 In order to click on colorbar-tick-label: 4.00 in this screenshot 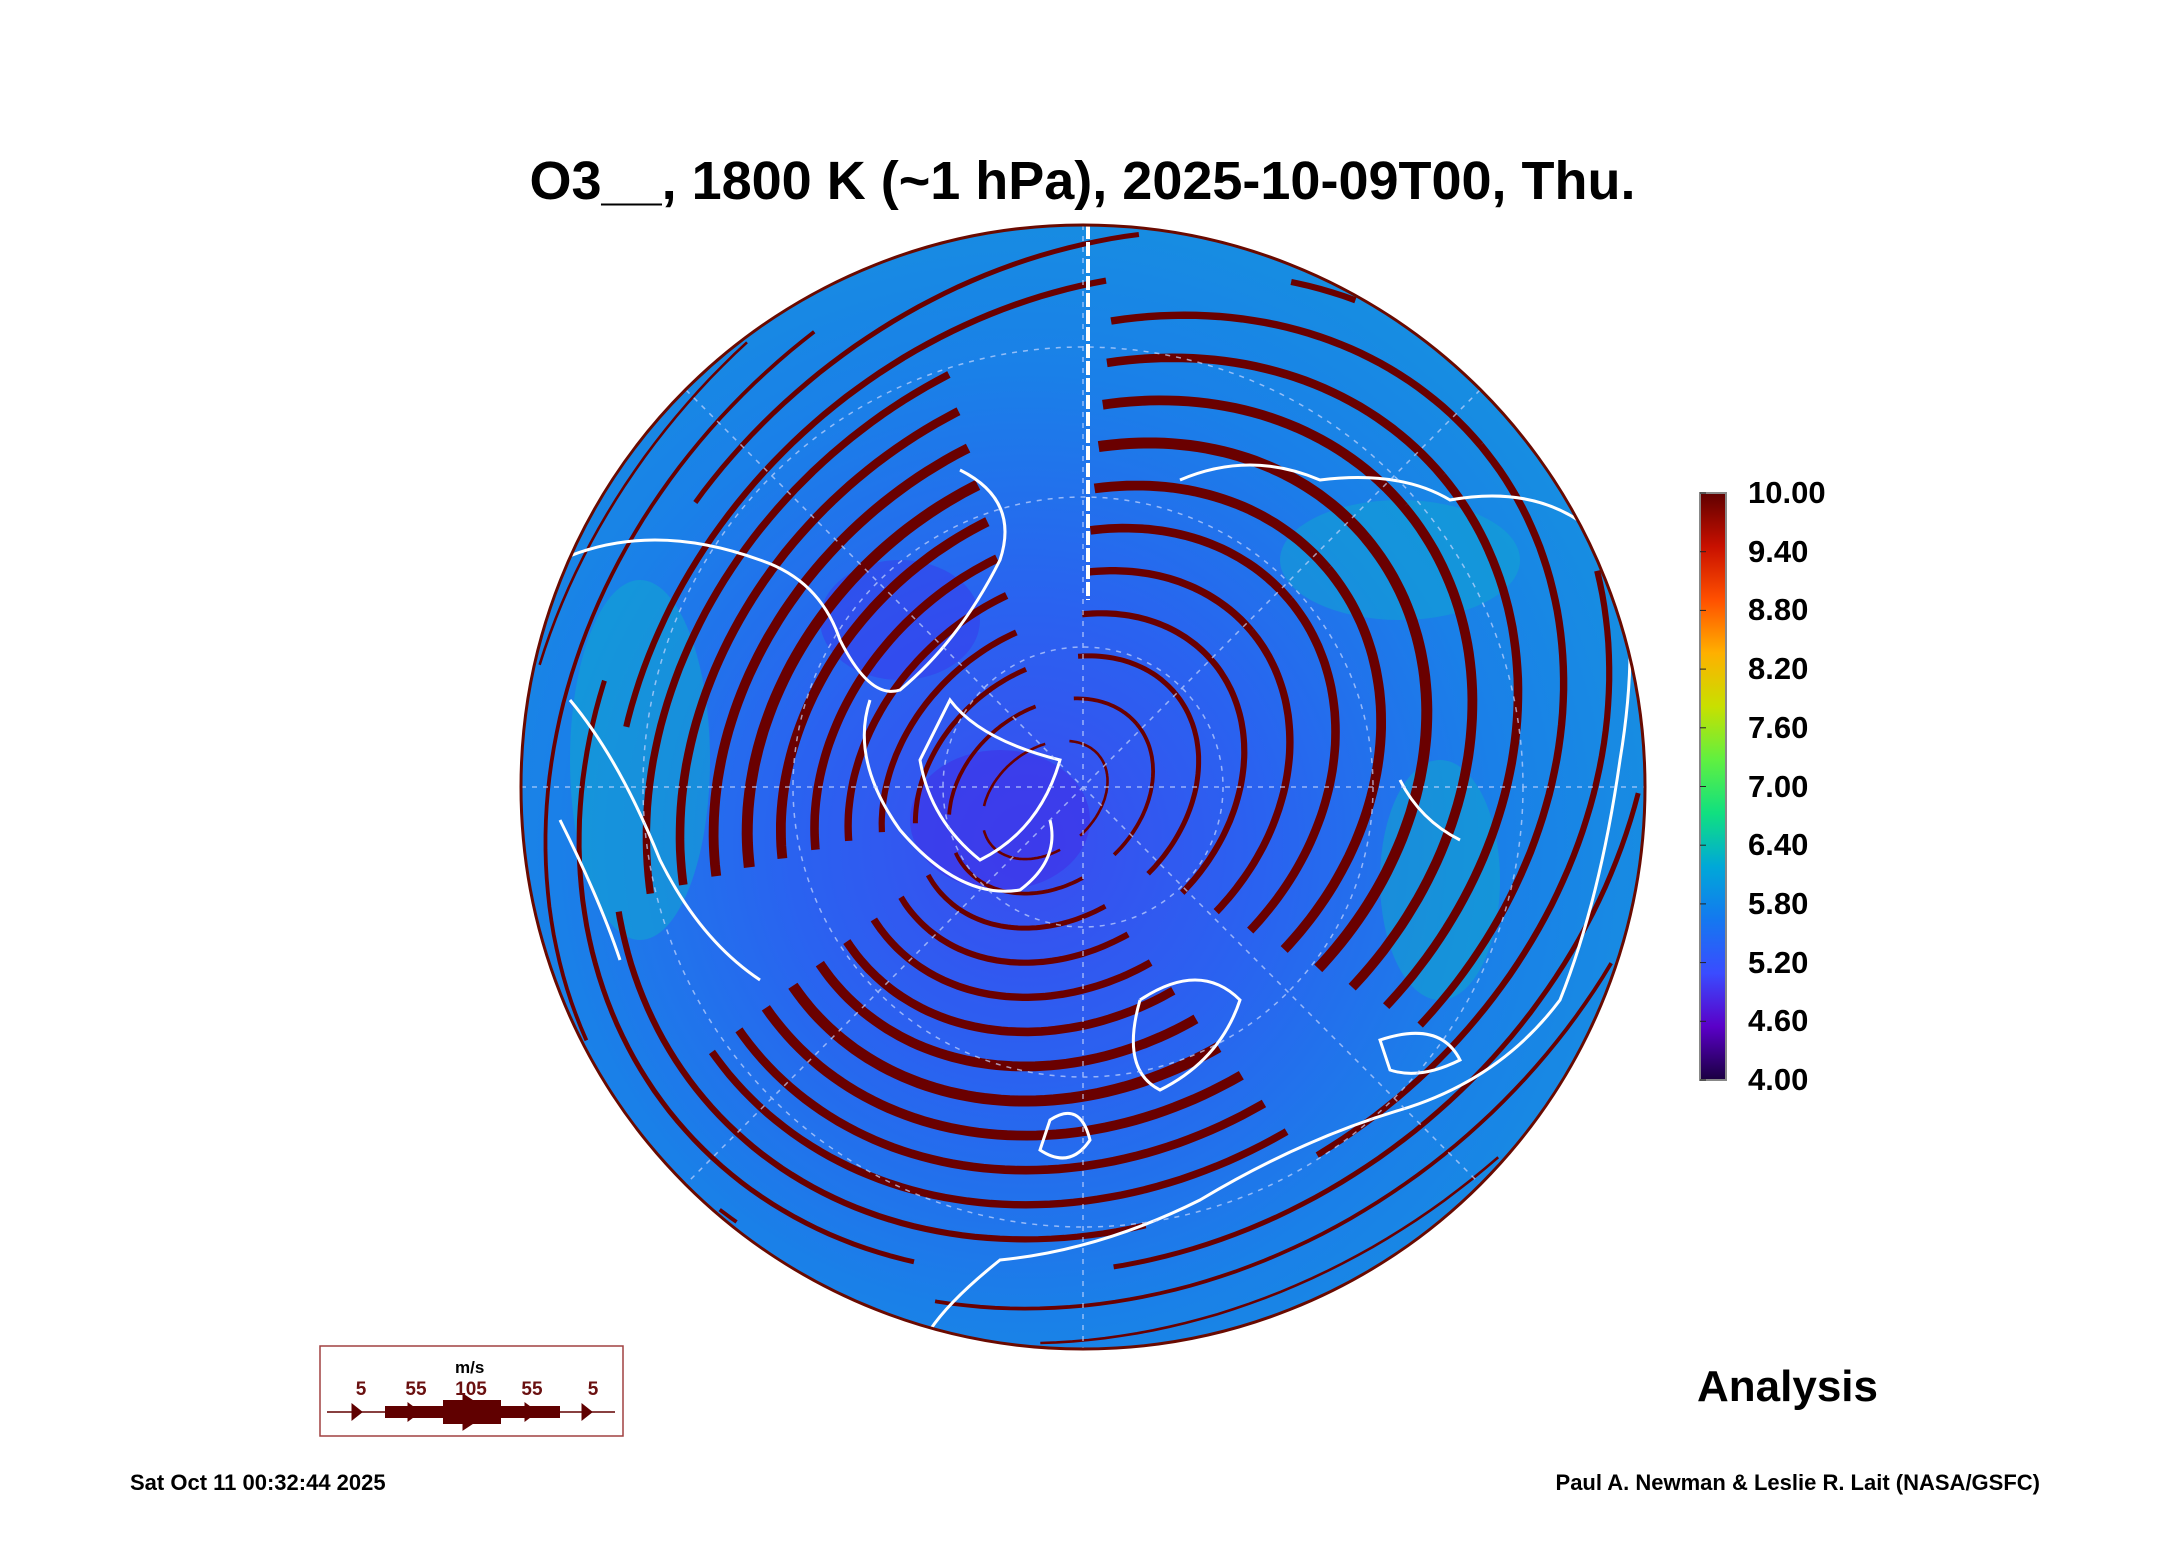, I will do `click(1778, 1079)`.